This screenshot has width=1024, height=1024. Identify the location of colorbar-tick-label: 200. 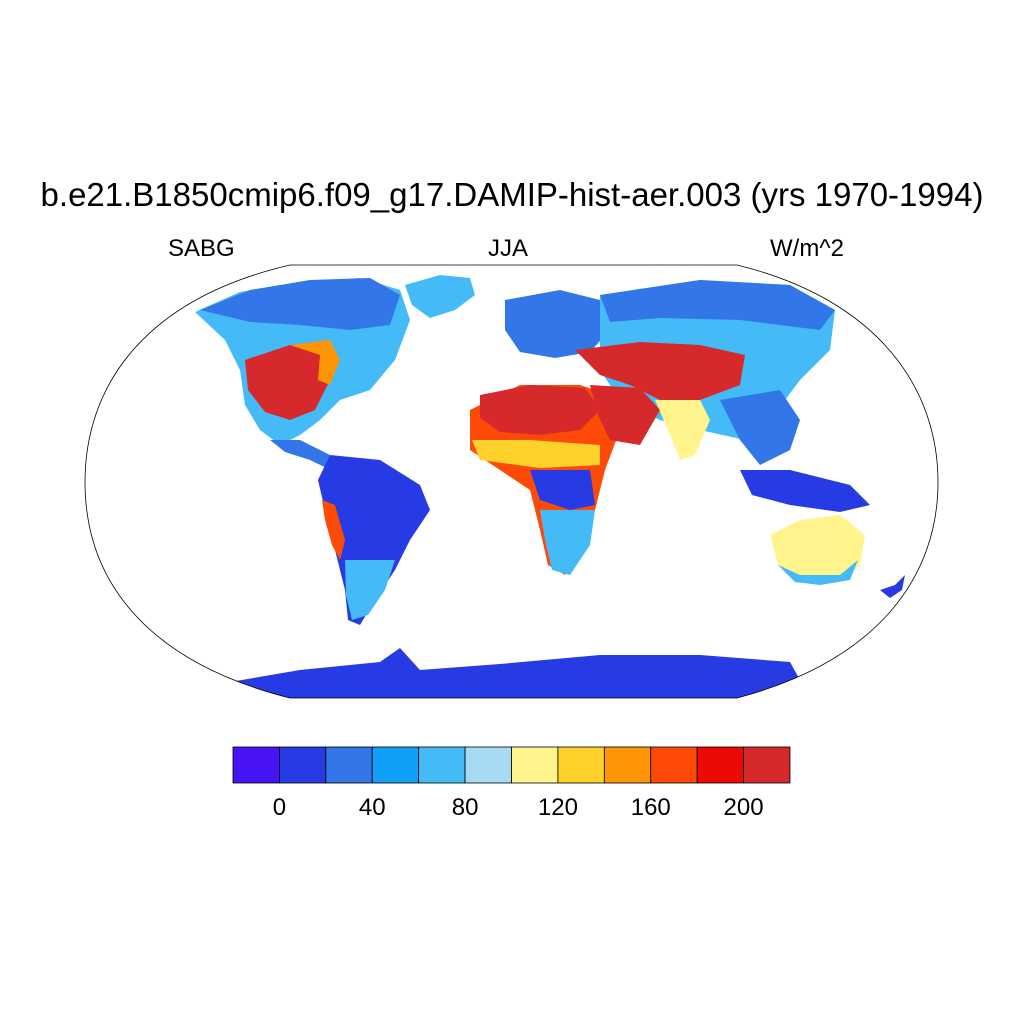
(744, 807).